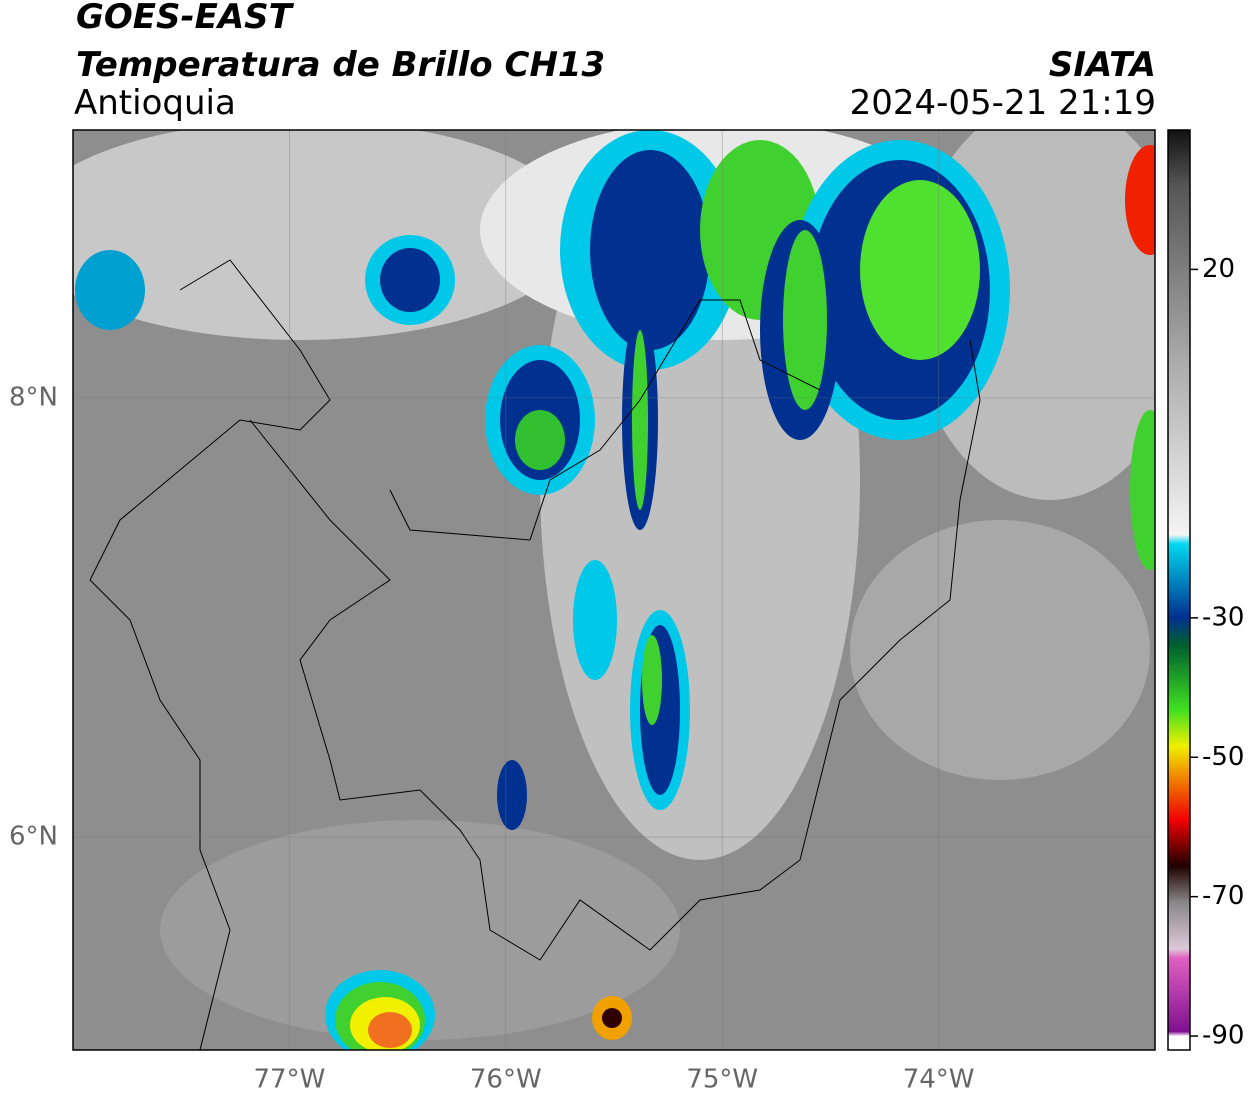  What do you see at coordinates (506, 1080) in the screenshot?
I see `lon-tick-label: 76°W` at bounding box center [506, 1080].